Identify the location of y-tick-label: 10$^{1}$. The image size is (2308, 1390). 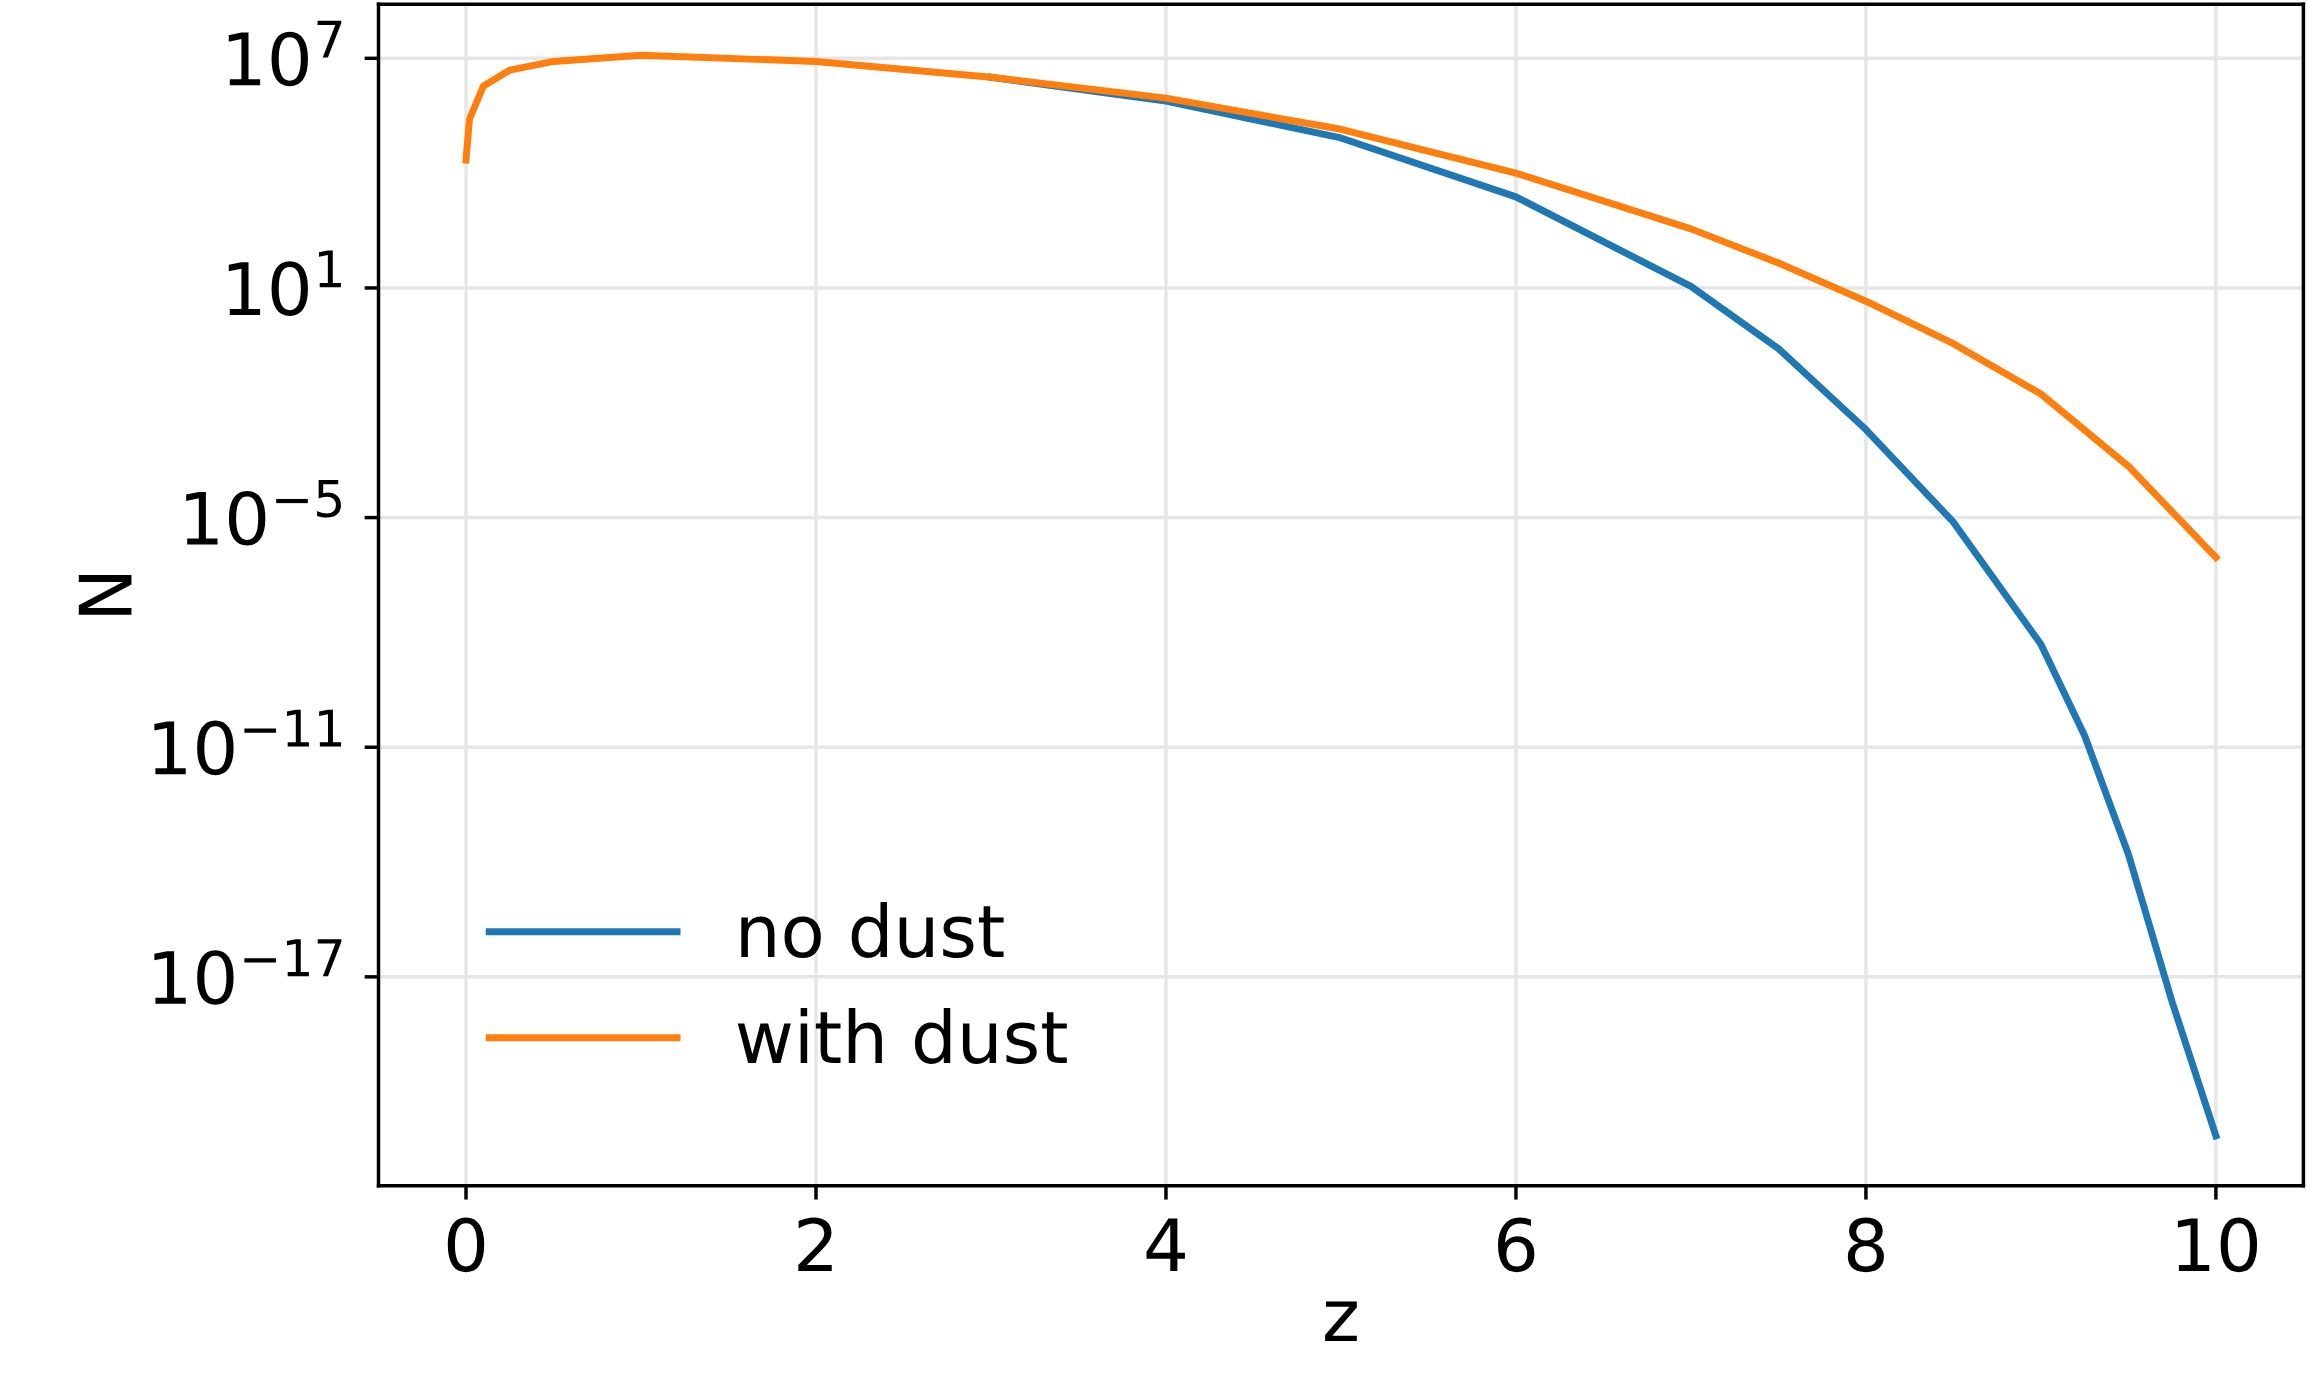
(284, 283).